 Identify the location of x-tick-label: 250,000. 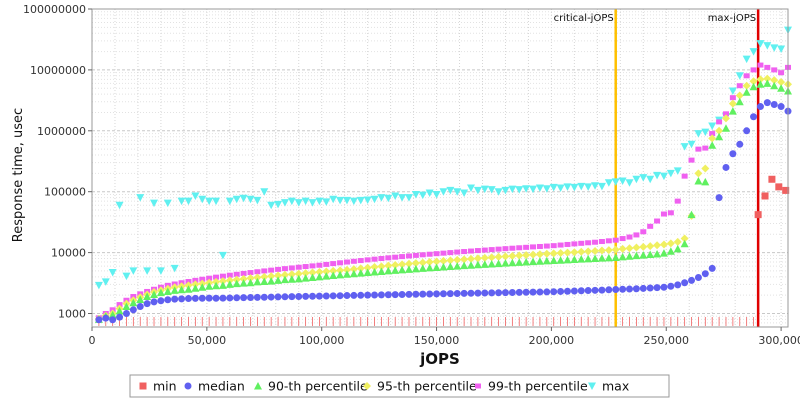
(667, 340).